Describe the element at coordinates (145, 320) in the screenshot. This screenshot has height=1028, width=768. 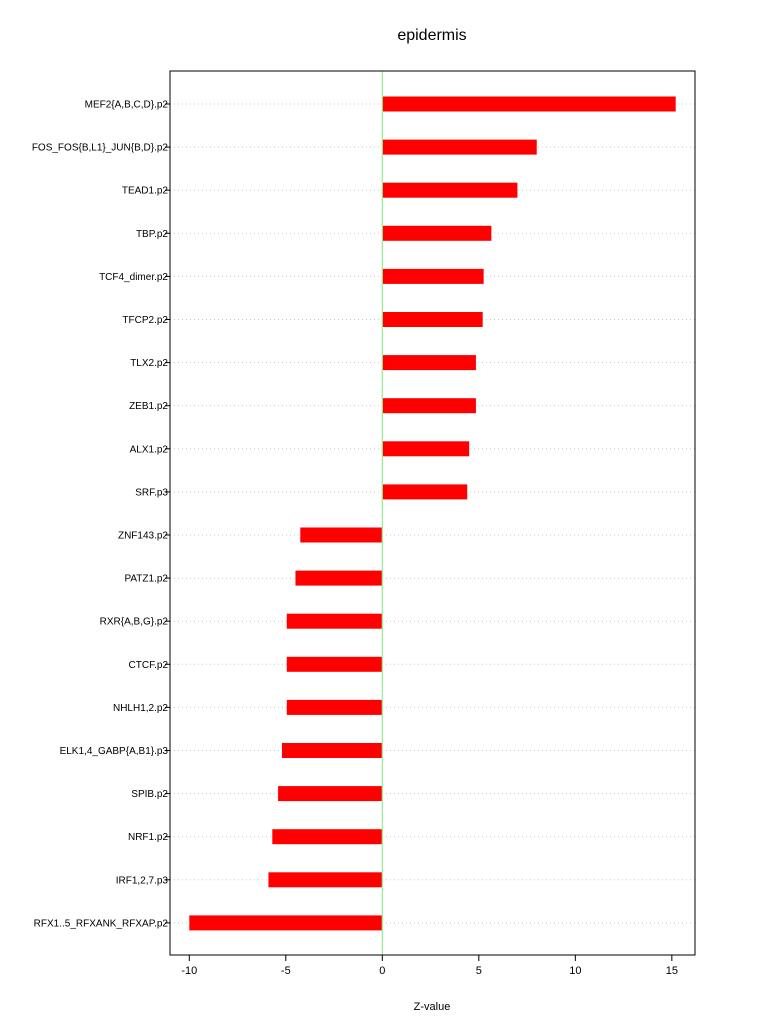
I see `category-label: TFCP2.p2` at that location.